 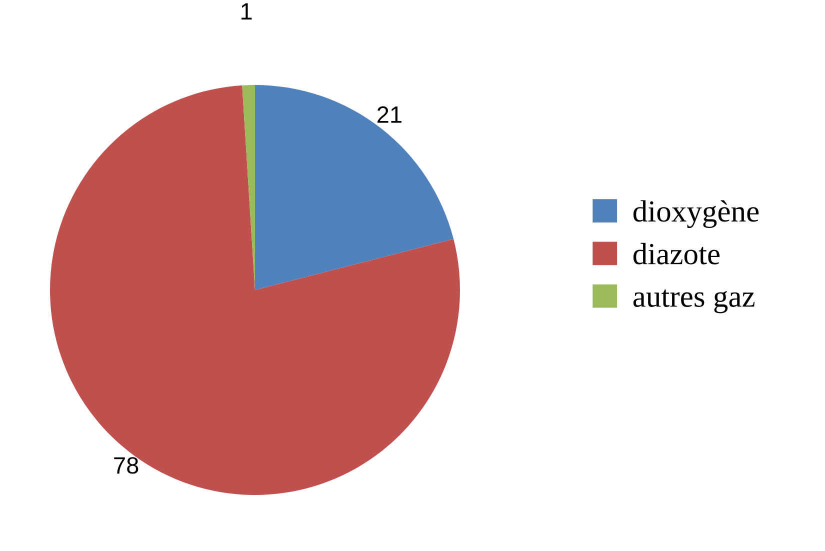 What do you see at coordinates (126, 465) in the screenshot?
I see `data-label: 78` at bounding box center [126, 465].